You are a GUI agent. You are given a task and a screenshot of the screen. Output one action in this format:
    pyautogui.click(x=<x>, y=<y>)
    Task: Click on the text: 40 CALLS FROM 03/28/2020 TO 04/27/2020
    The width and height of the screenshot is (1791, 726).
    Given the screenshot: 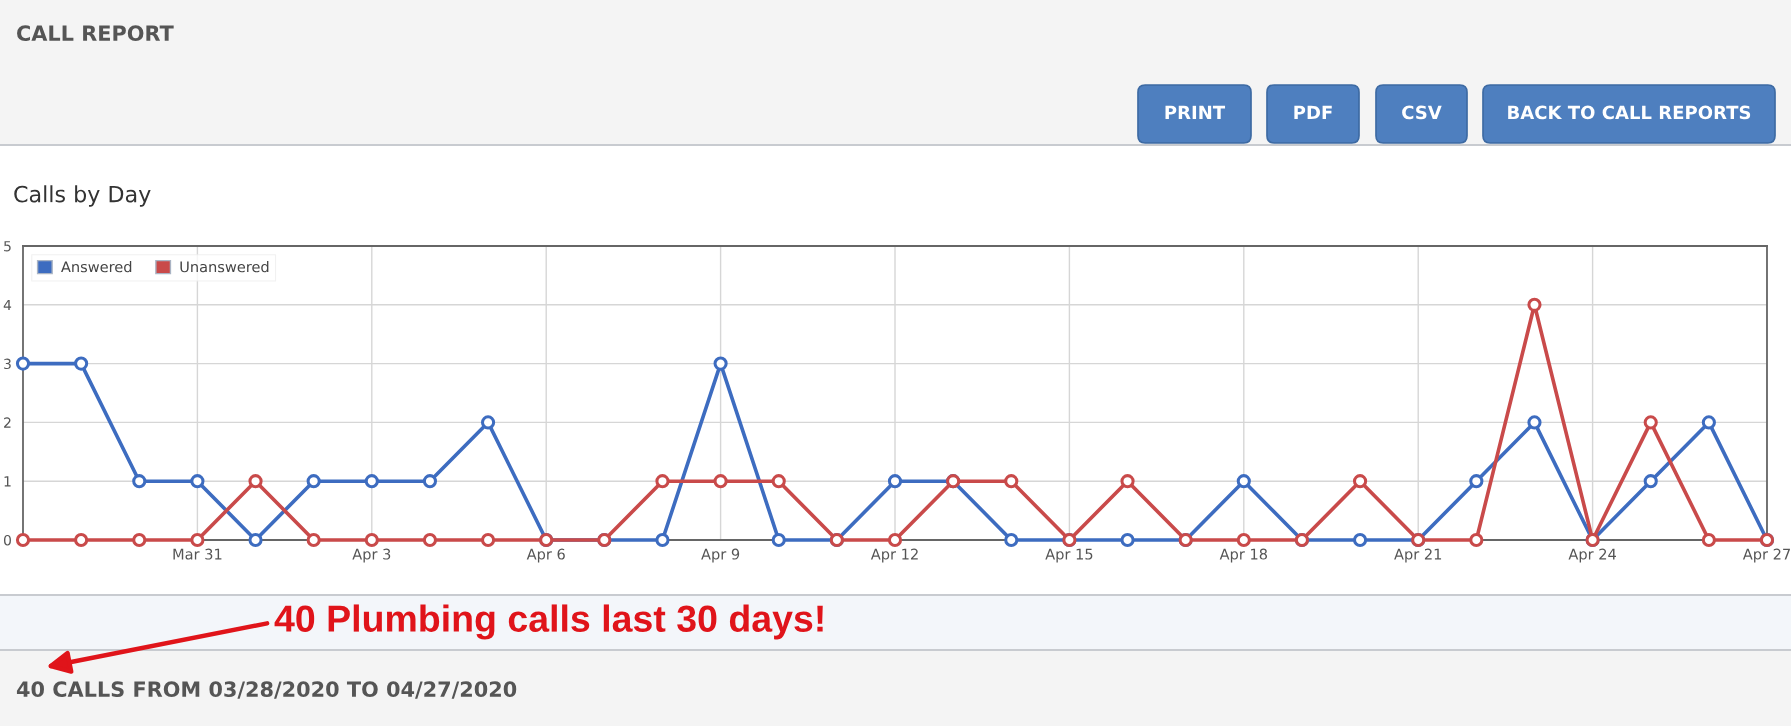 What is the action you would take?
    pyautogui.click(x=266, y=690)
    